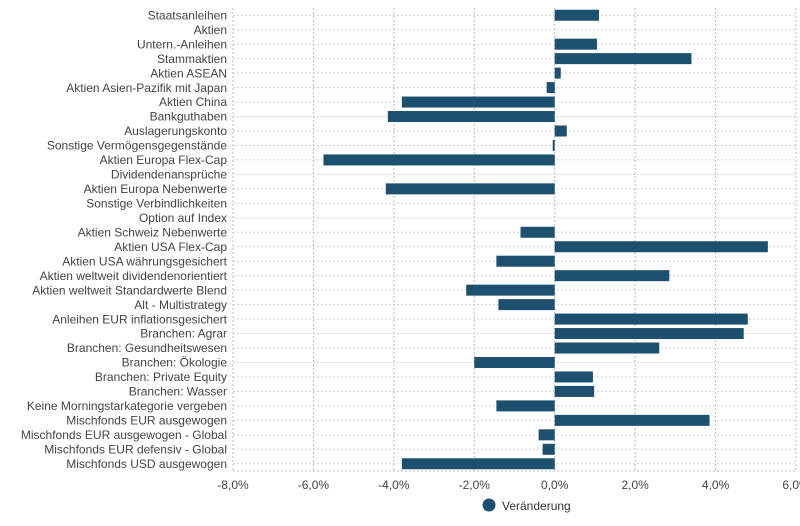  I want to click on x-tick-label: -8,0%, so click(233, 485).